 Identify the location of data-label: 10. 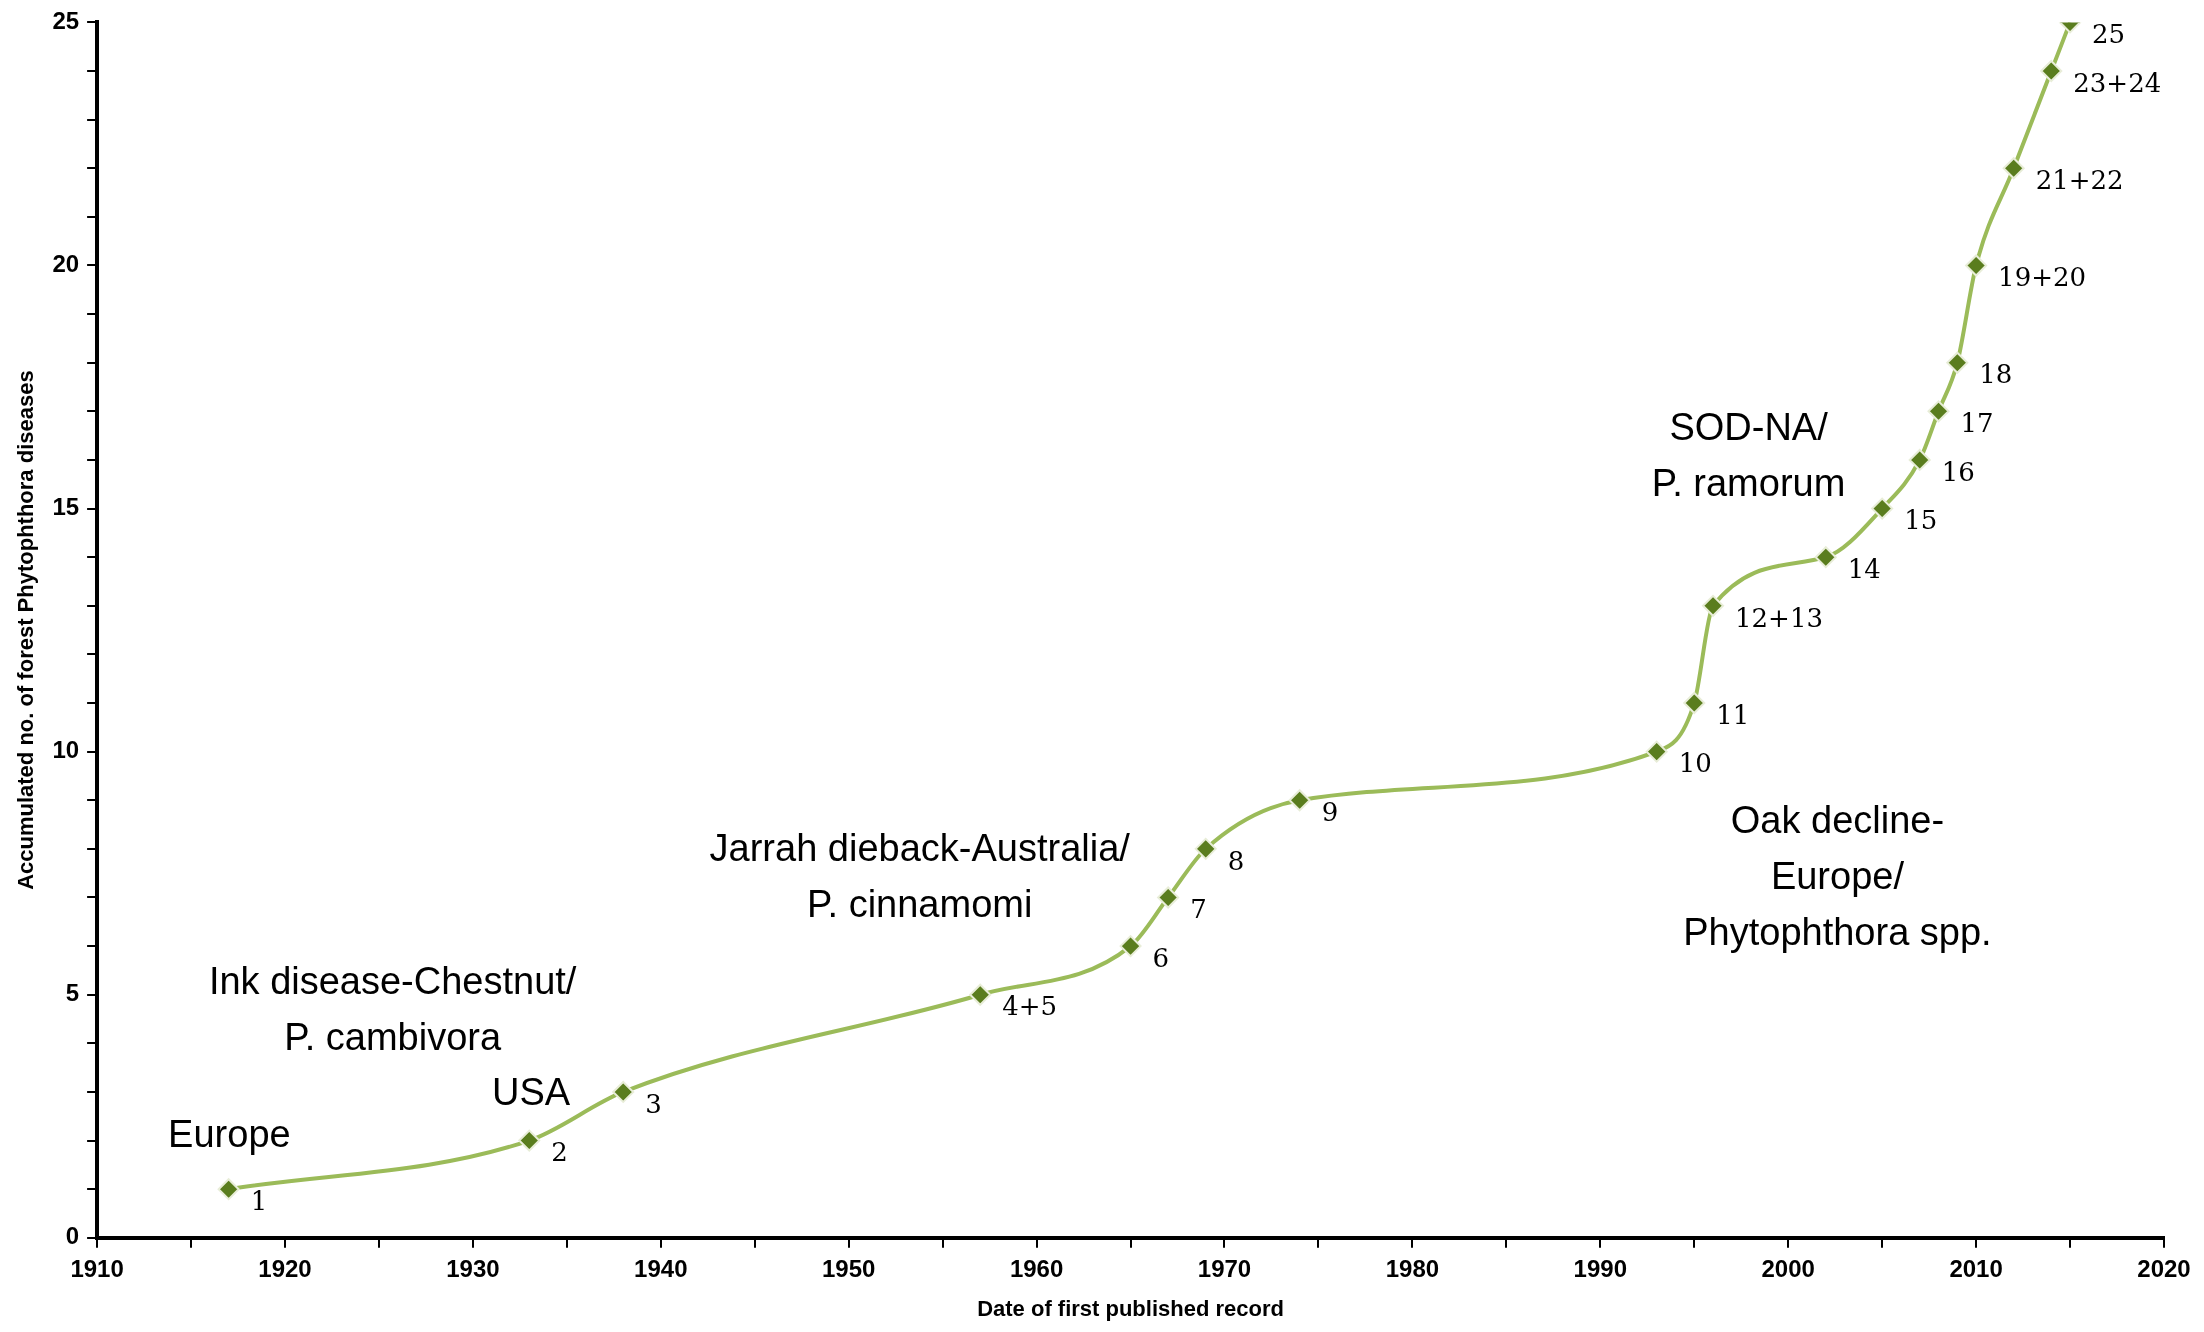
(1695, 763).